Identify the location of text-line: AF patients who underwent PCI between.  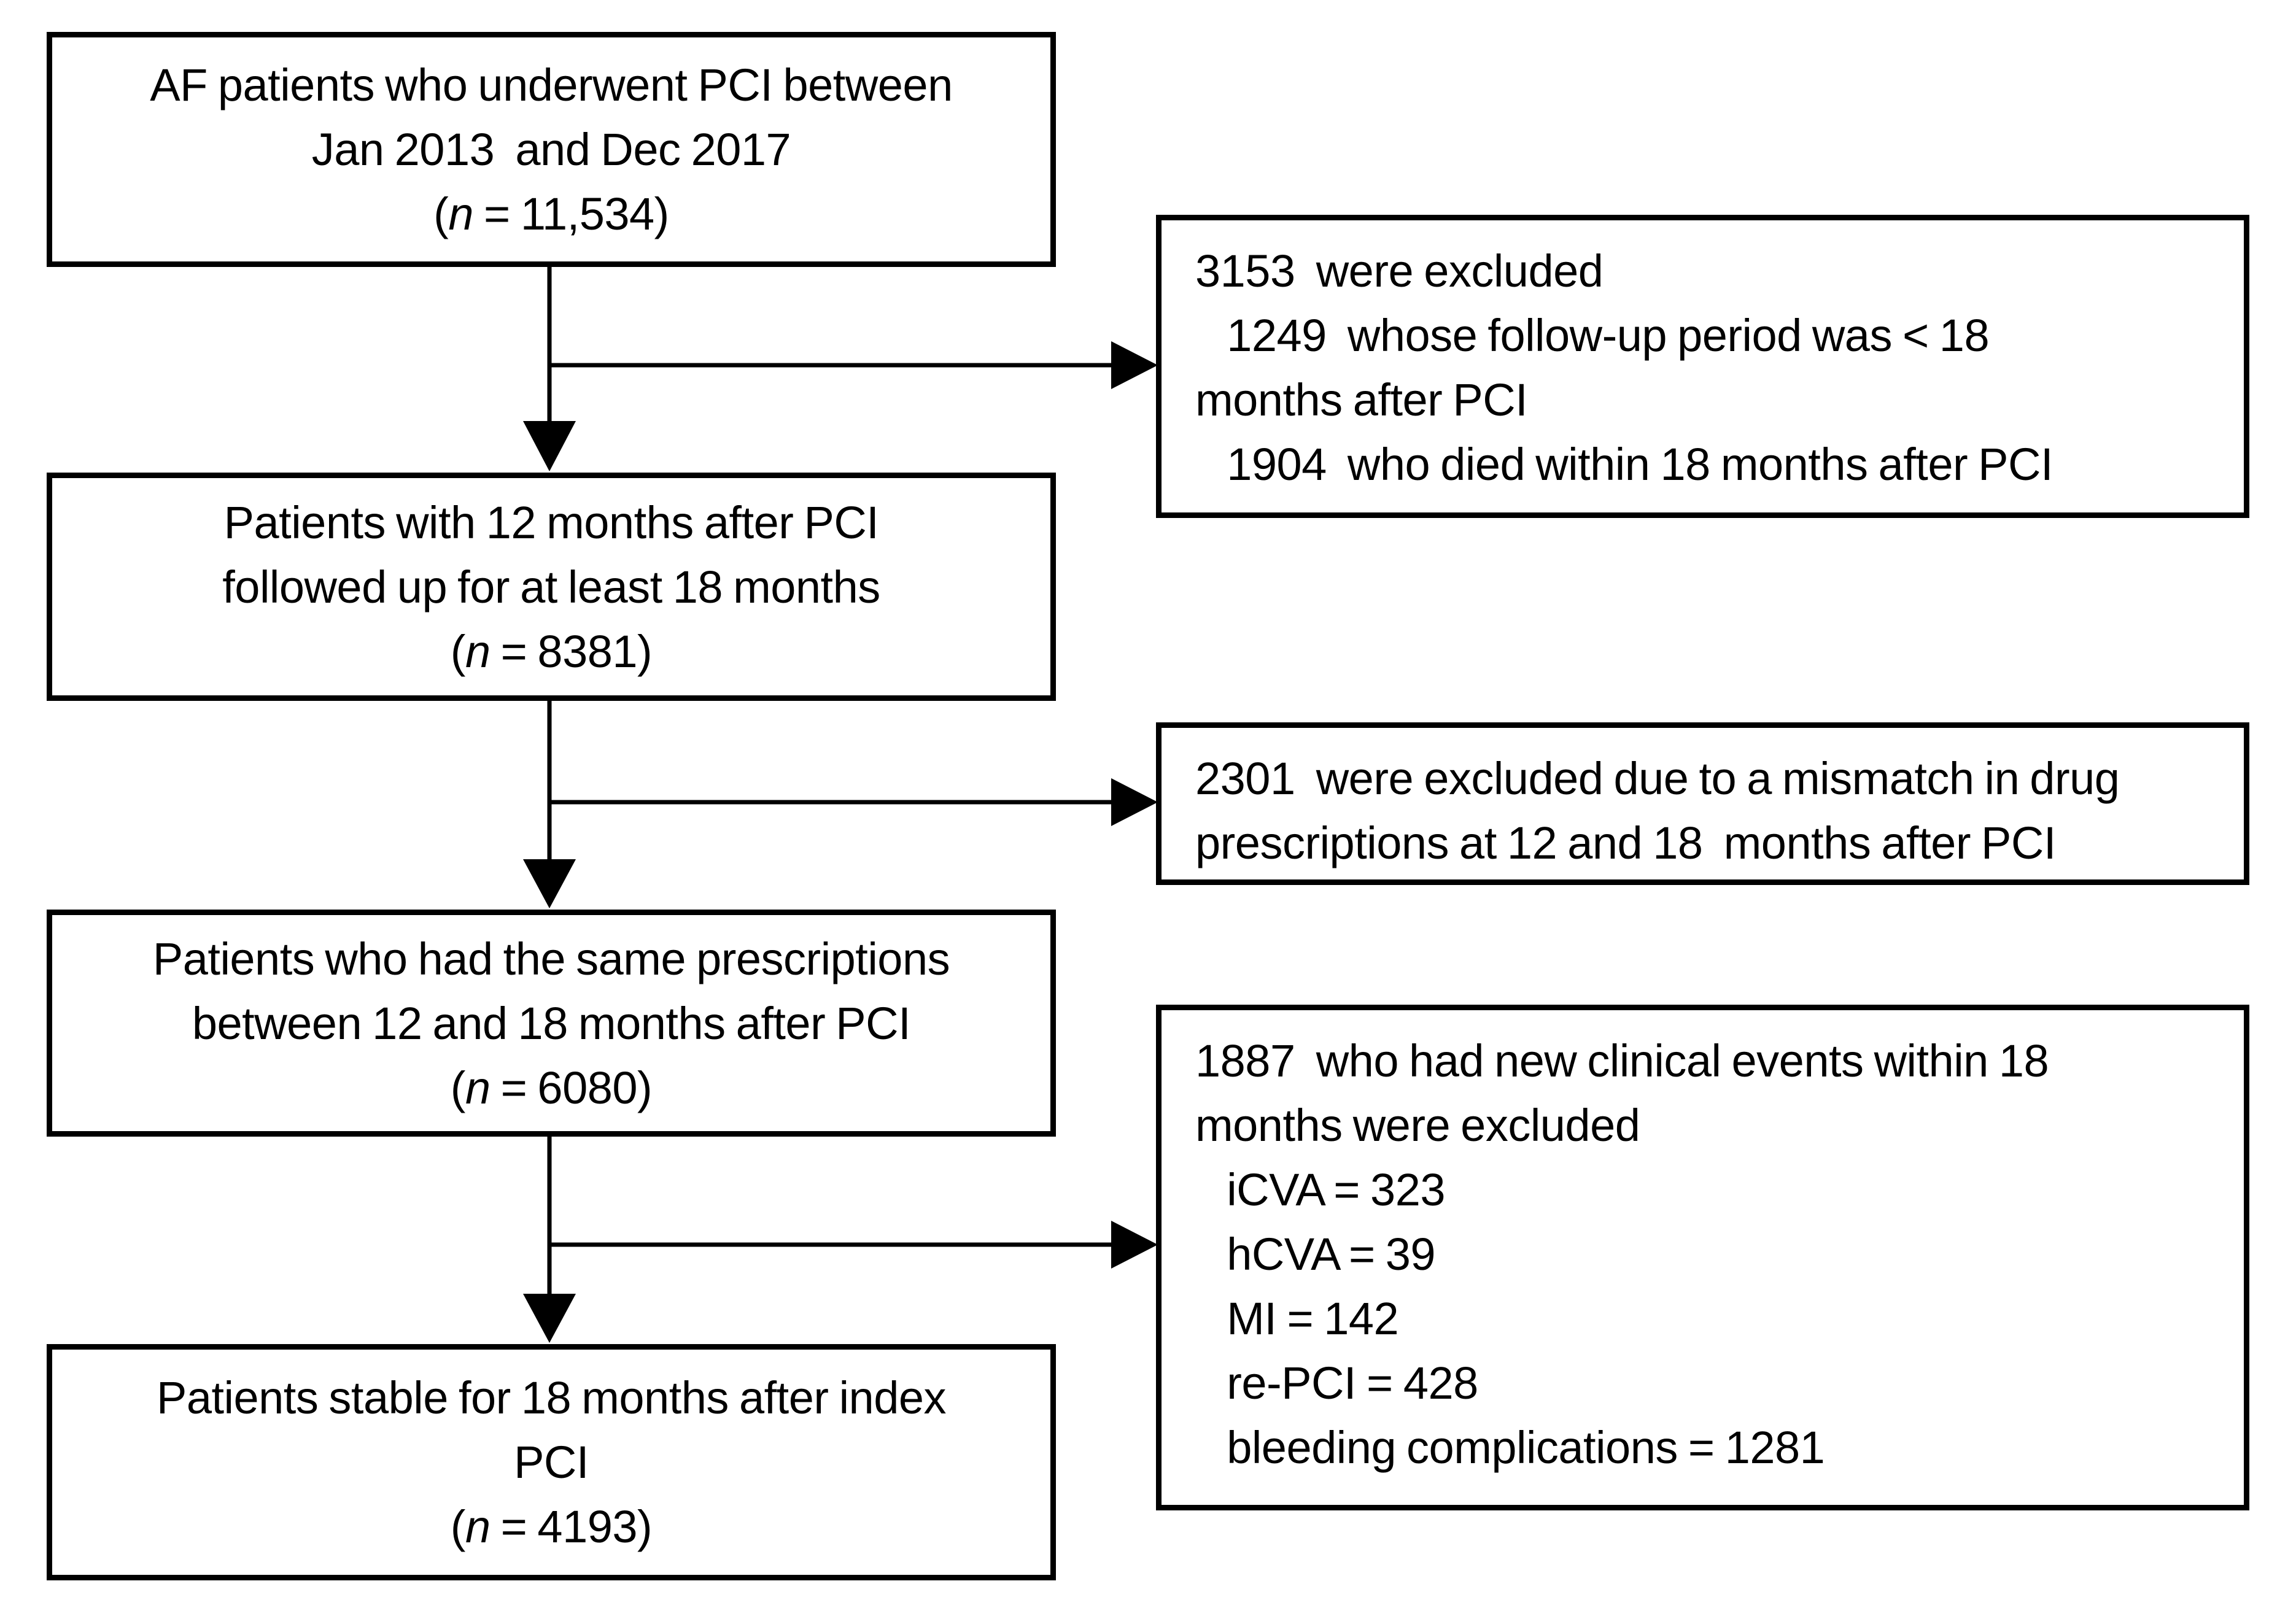
(551, 85).